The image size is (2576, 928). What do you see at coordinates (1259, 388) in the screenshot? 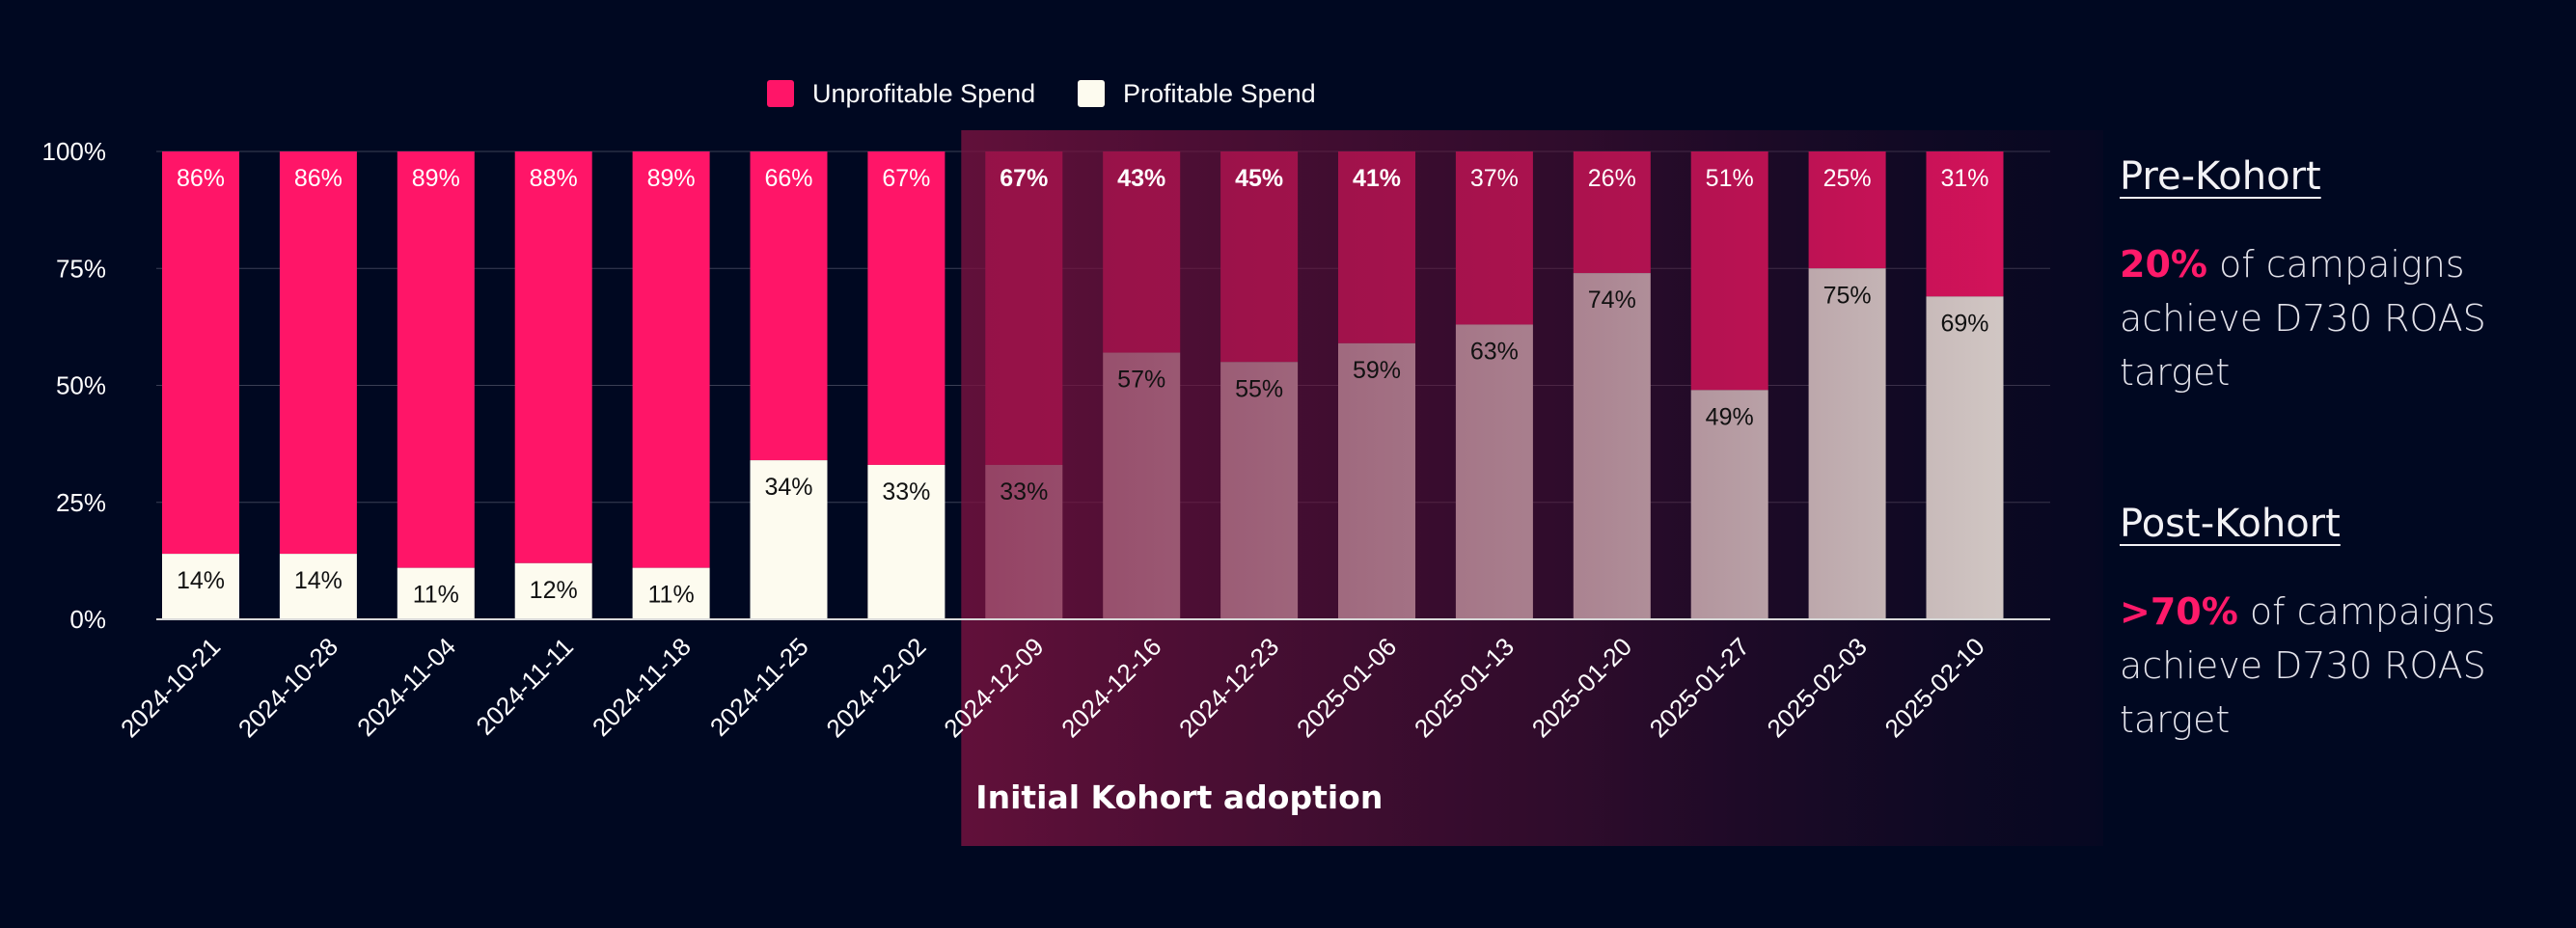
I see `bar-label-profitable: 55%` at bounding box center [1259, 388].